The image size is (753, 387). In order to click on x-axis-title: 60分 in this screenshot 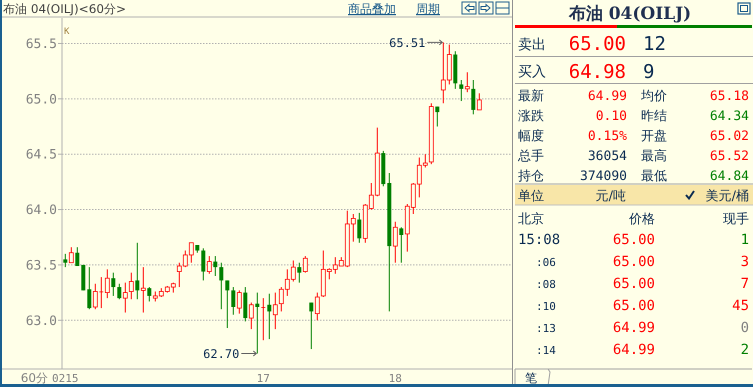, I will do `click(34, 378)`.